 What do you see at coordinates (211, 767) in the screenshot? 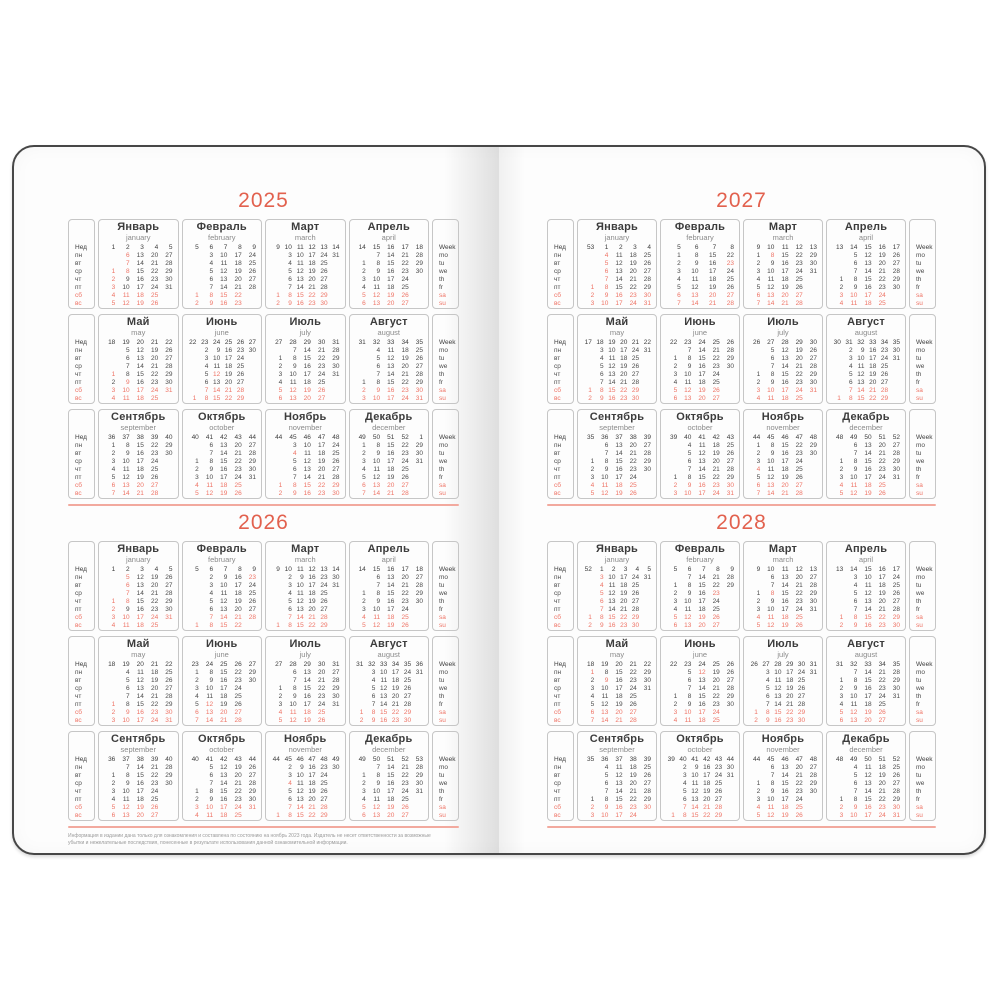
I see `day-cell: 5` at bounding box center [211, 767].